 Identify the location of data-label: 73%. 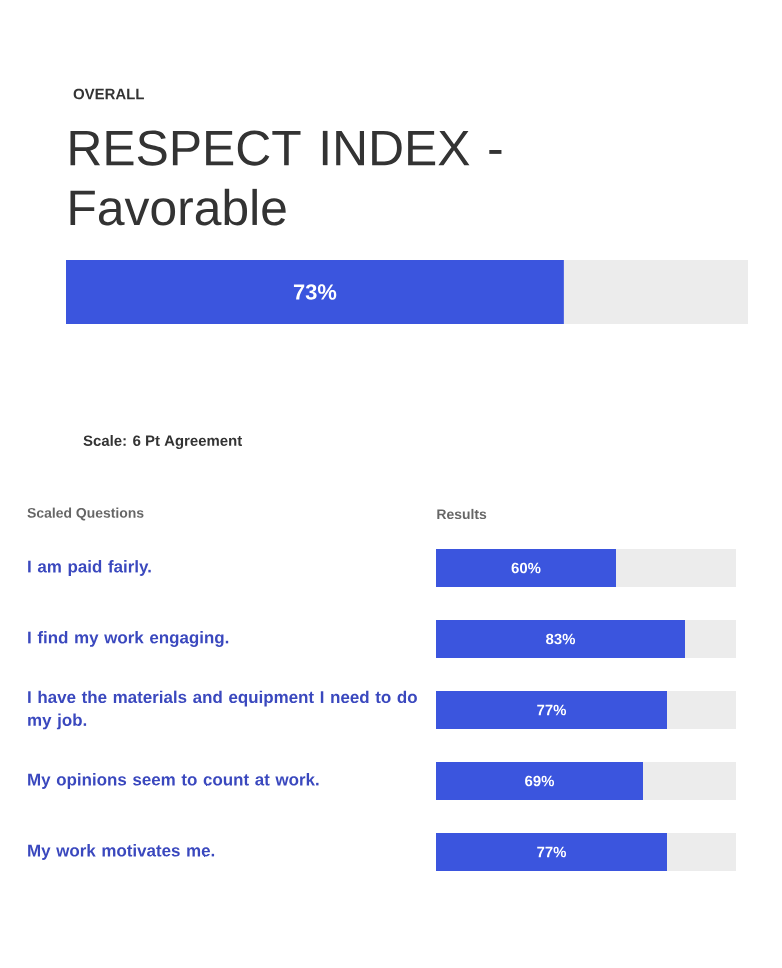
(315, 292).